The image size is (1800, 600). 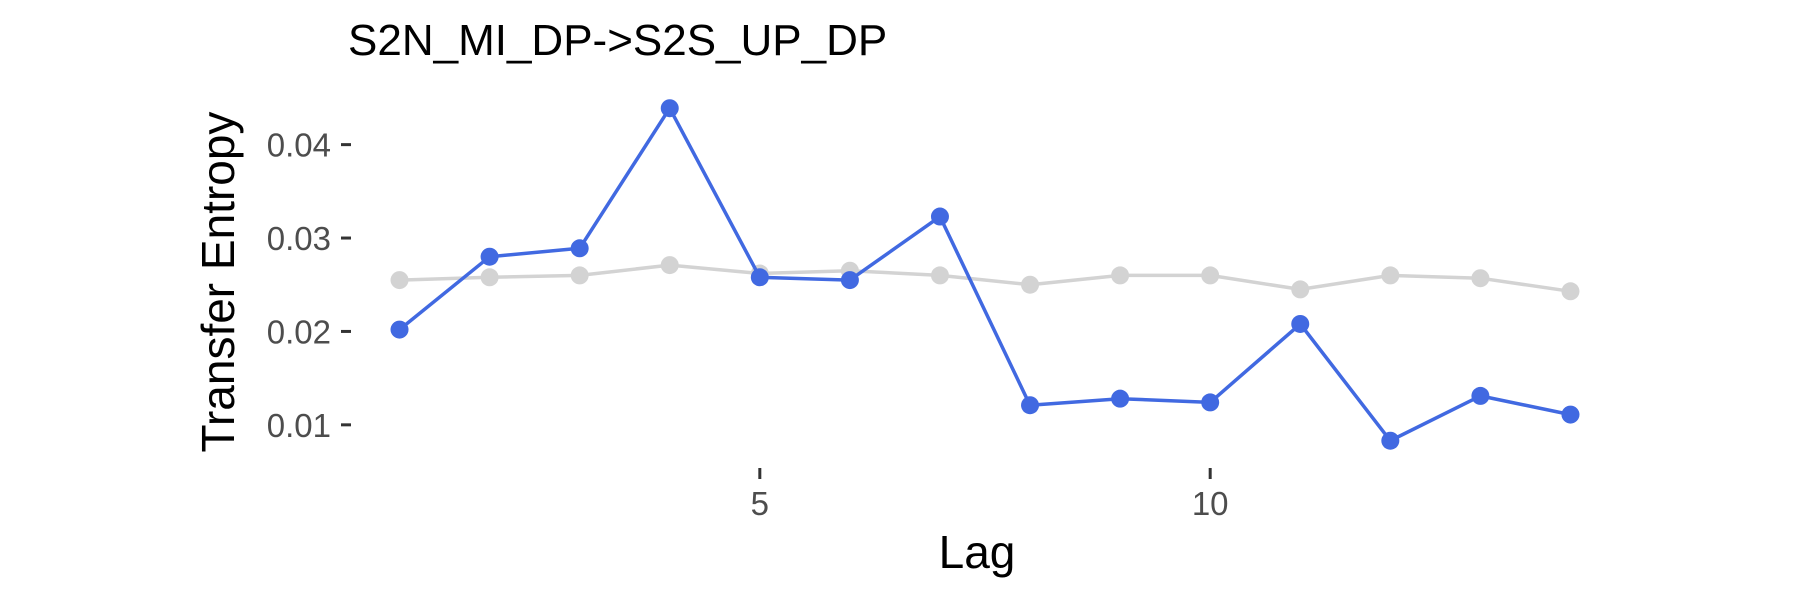 I want to click on y-axis: 0.01 0.02 0.03 0.04, so click(x=309, y=285).